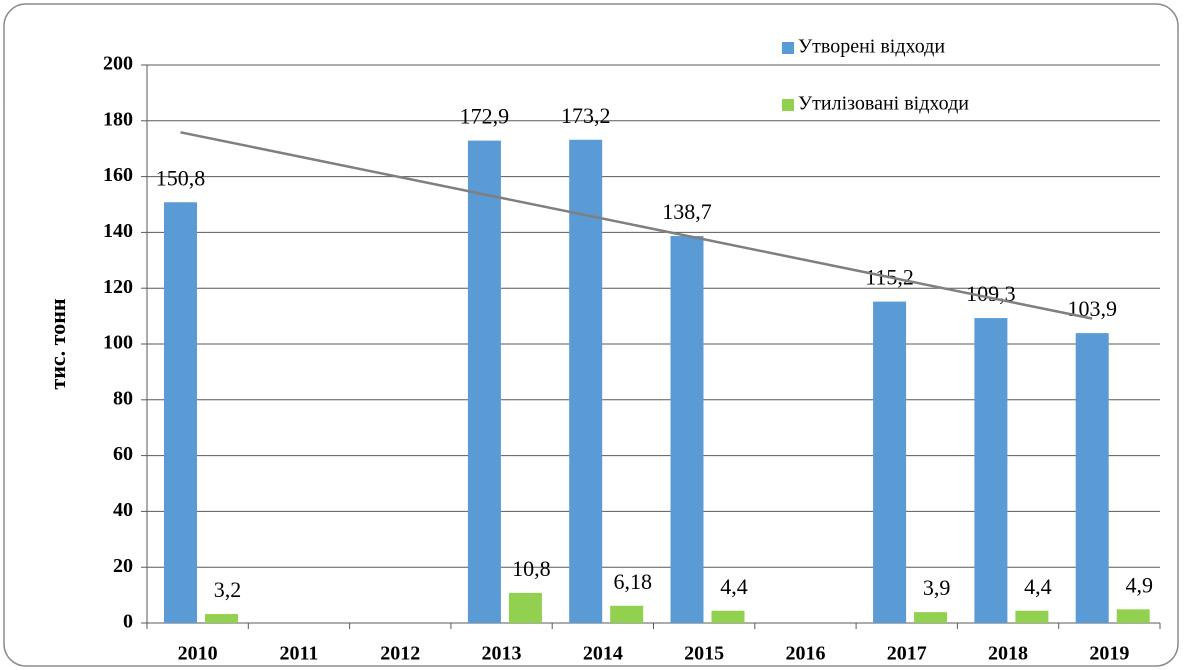 The height and width of the screenshot is (670, 1184). Describe the element at coordinates (118, 175) in the screenshot. I see `y-tick-label: 160` at that location.